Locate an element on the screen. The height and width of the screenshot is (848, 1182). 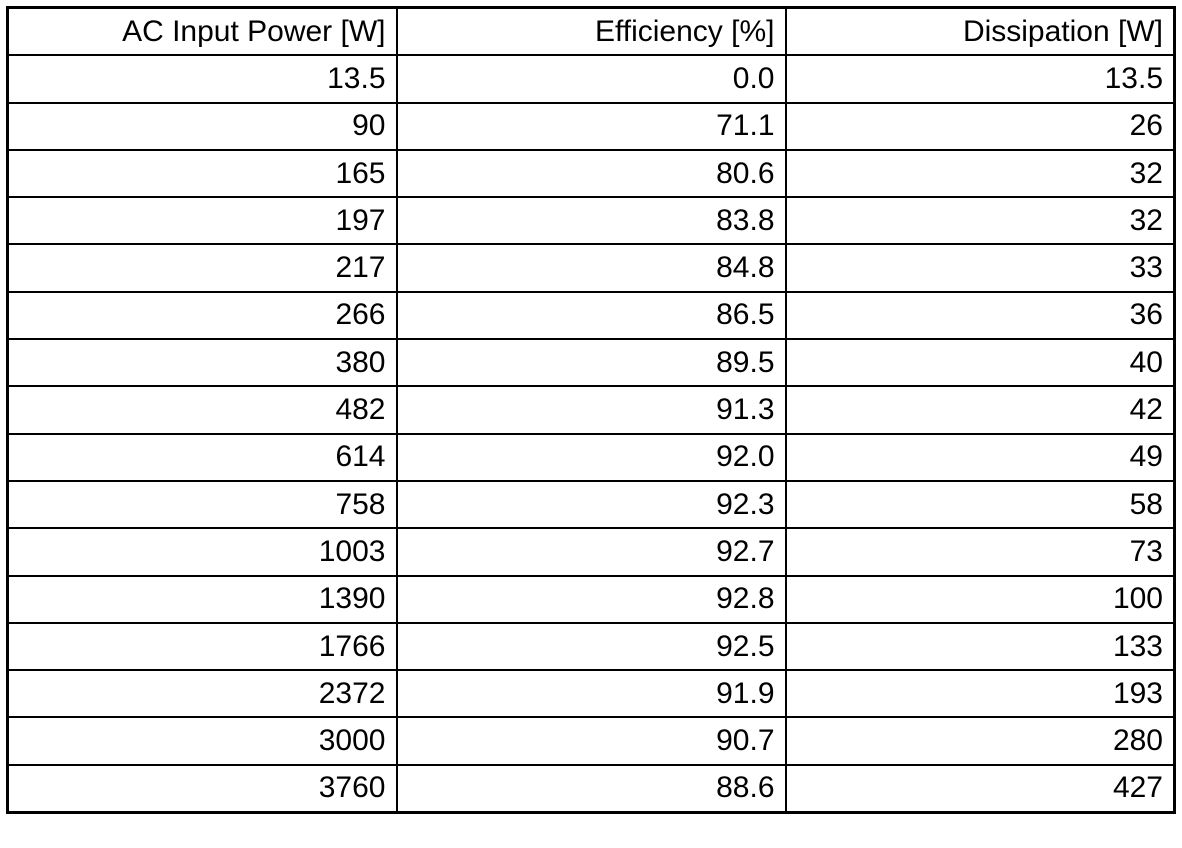
table-row: 2372 91.9 193 is located at coordinates (591, 694).